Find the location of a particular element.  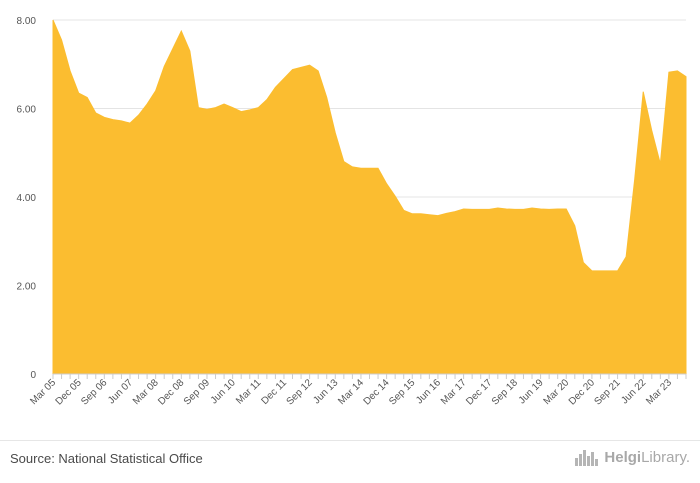

x-tick-label: Sep 06 is located at coordinates (94, 392).